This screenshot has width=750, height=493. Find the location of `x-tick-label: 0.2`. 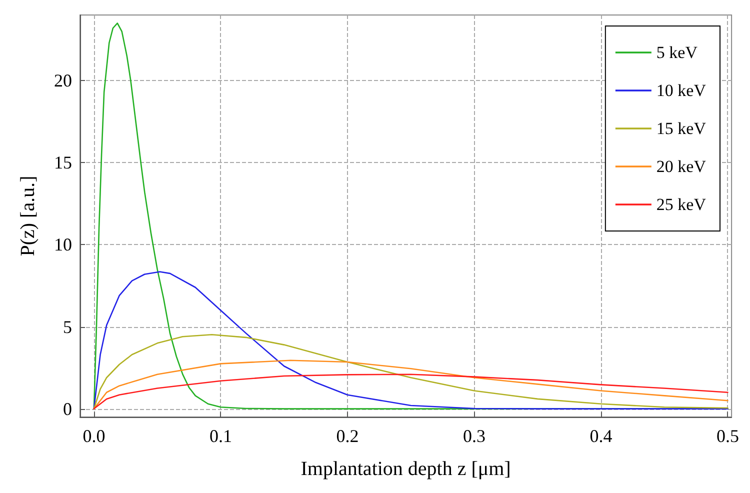

x-tick-label: 0.2 is located at coordinates (347, 436).